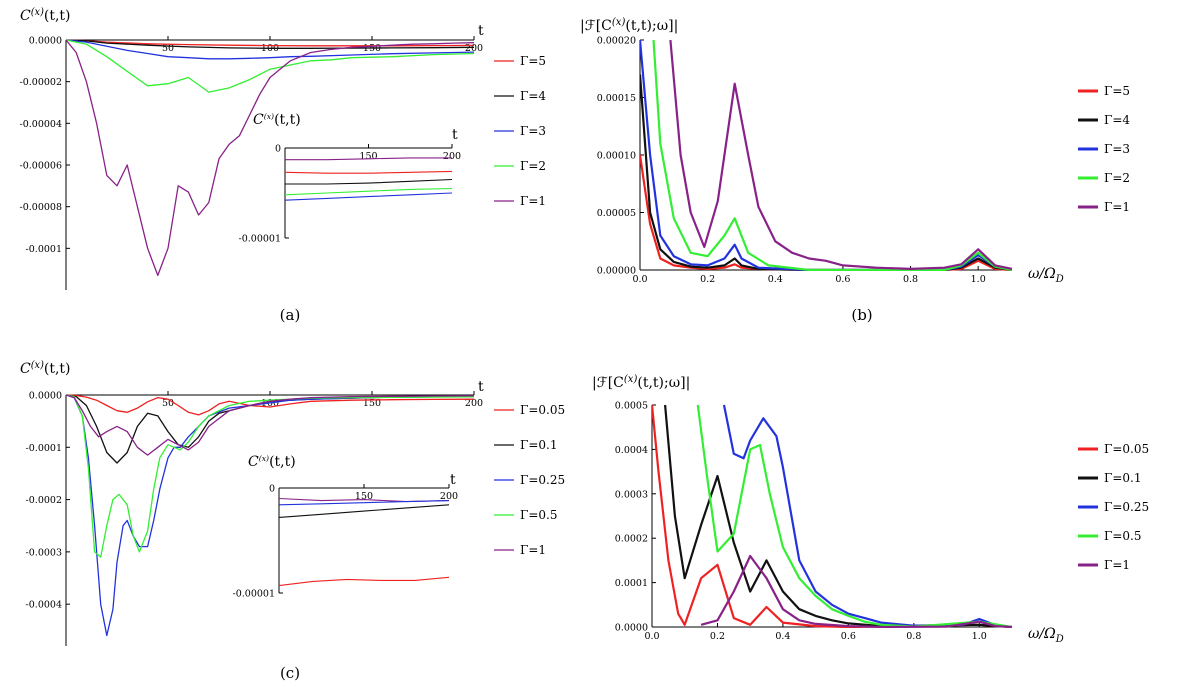 The image size is (1178, 687). What do you see at coordinates (264, 458) in the screenshot?
I see `ylabel-c-inset-part-1: (x)` at bounding box center [264, 458].